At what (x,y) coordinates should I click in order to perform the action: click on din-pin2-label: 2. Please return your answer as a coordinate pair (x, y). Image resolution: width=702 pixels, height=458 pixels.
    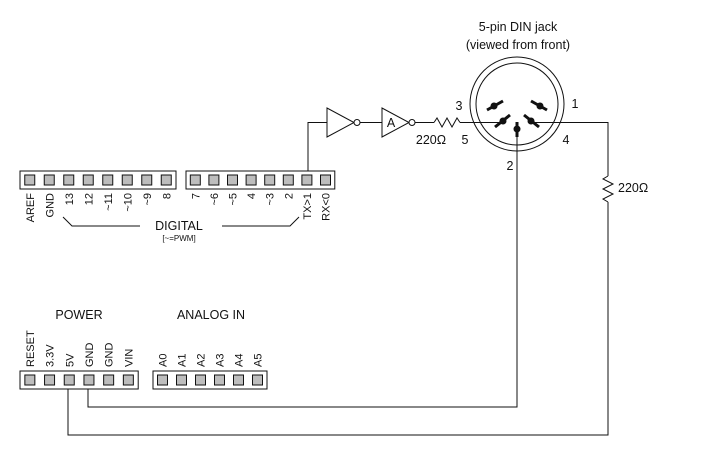
    Looking at the image, I should click on (510, 166).